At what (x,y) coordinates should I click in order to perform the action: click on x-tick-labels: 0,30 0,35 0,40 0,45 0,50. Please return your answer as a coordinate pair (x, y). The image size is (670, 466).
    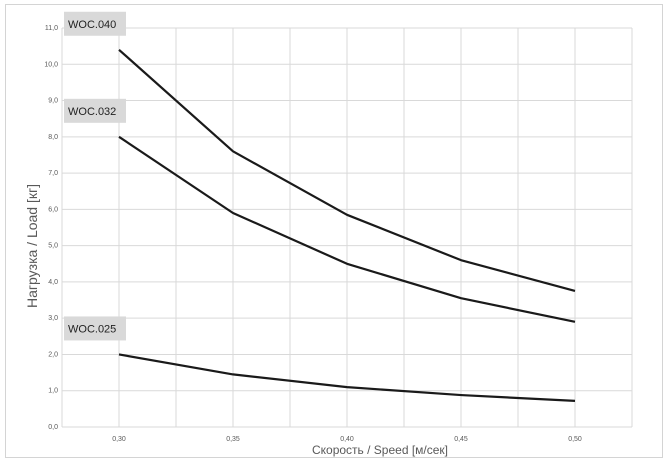
    Looking at the image, I should click on (347, 439).